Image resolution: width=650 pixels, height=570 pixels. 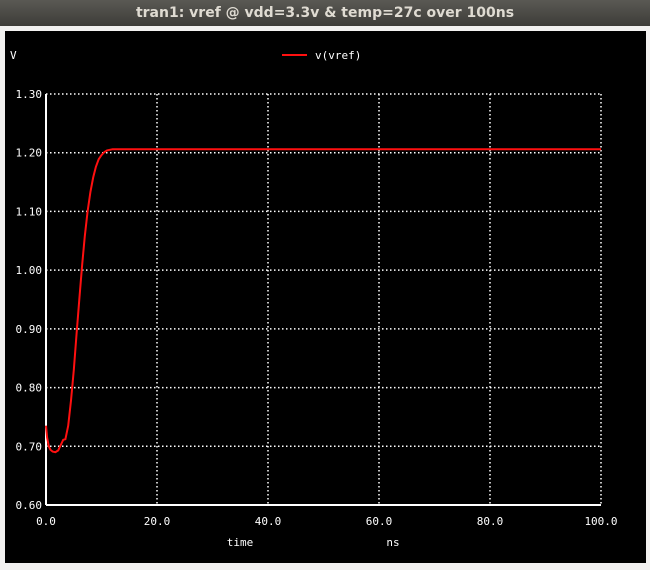 I want to click on x-axis-unit: ns, so click(x=392, y=542).